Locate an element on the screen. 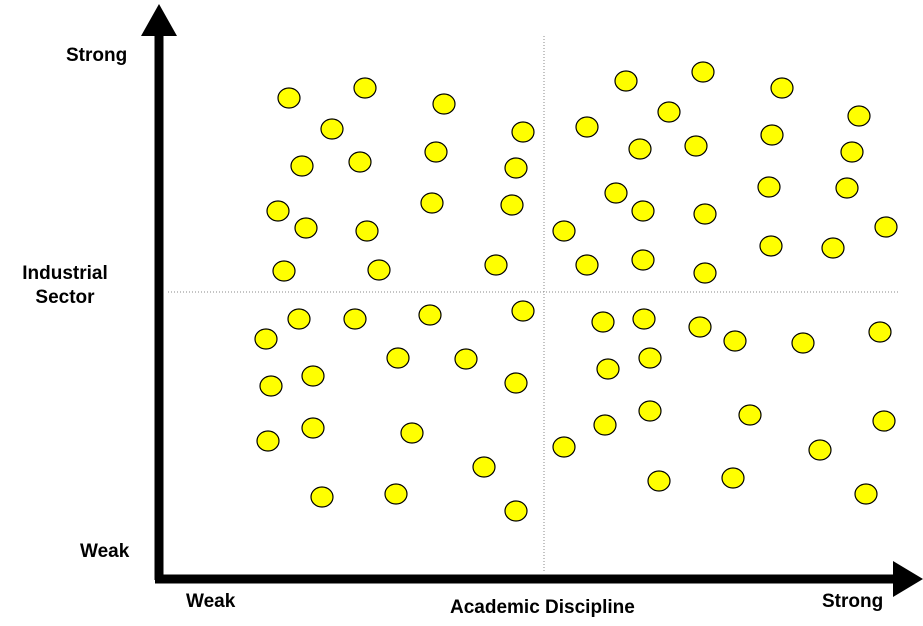 The height and width of the screenshot is (626, 923). x-axis-title: Academic Discipline is located at coordinates (542, 607).